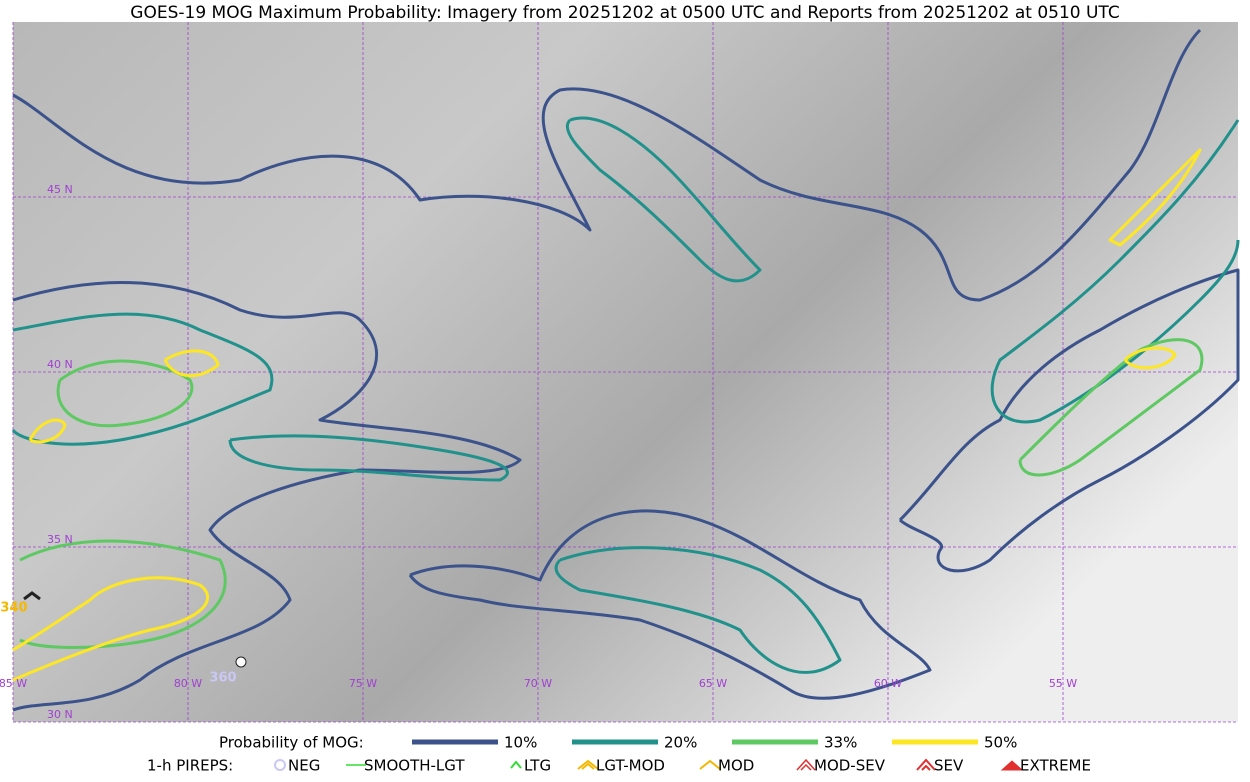 The width and height of the screenshot is (1250, 782). Describe the element at coordinates (222, 678) in the screenshot. I see `pirep-flight-level: 360` at that location.